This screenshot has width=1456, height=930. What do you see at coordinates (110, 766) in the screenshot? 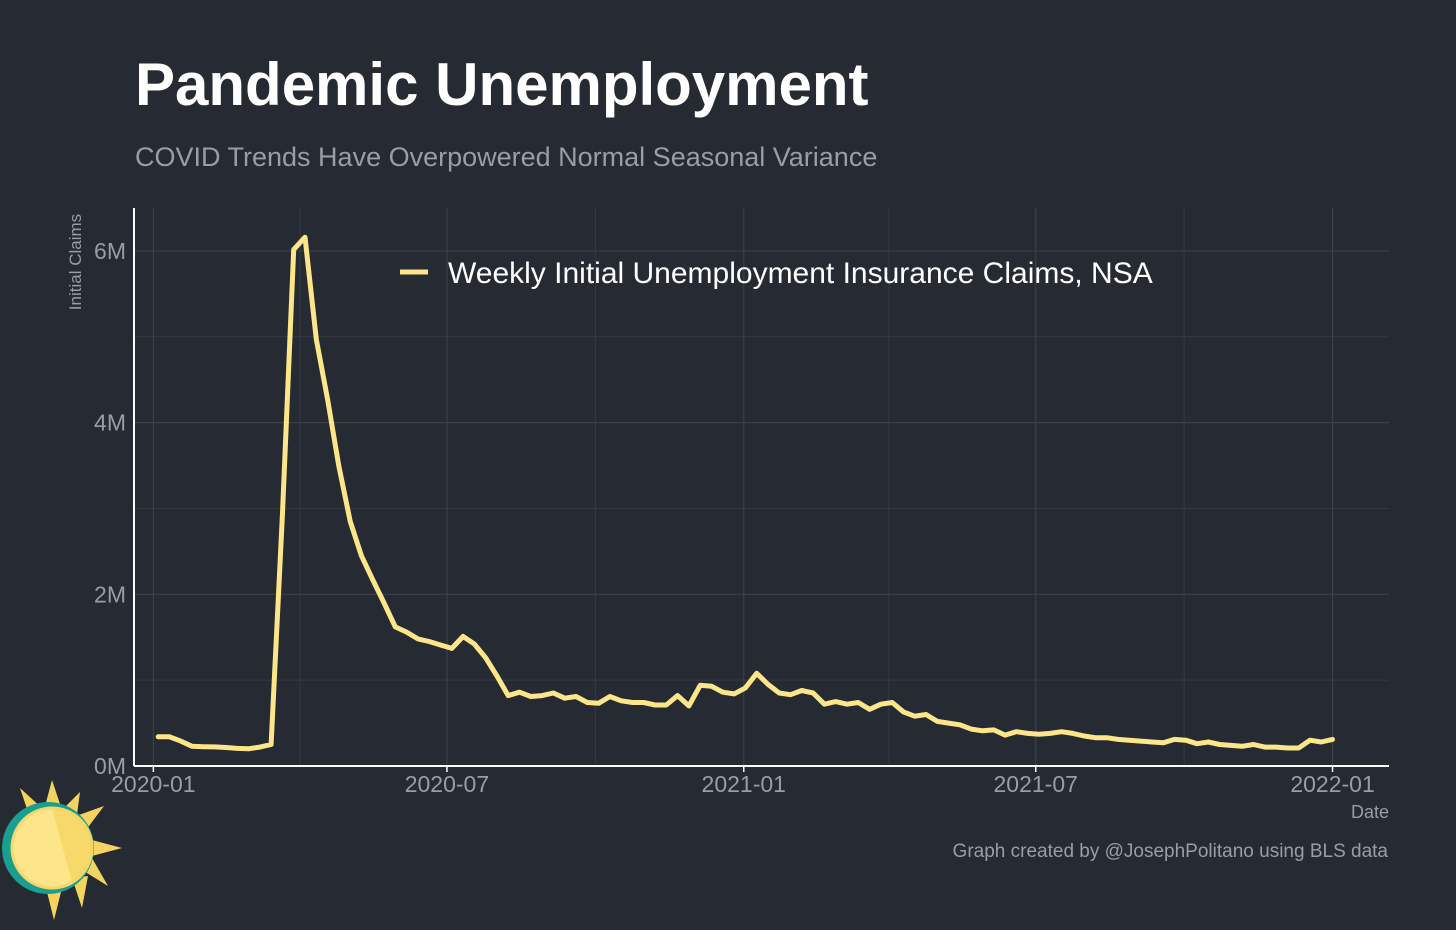
I see `y-tick-label: 0M` at bounding box center [110, 766].